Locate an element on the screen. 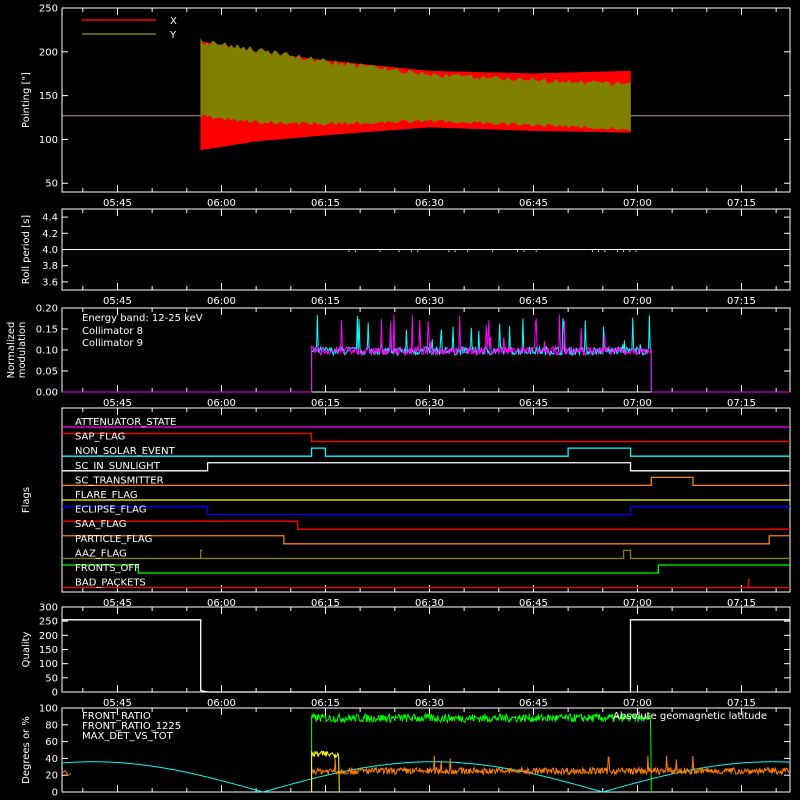 Image resolution: width=800 pixels, height=800 pixels. flag-label: SAP_FLAG is located at coordinates (100, 437).